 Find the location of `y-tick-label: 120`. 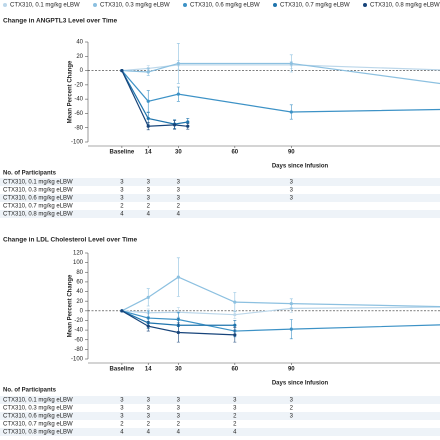

y-tick-label: 120 is located at coordinates (78, 254).